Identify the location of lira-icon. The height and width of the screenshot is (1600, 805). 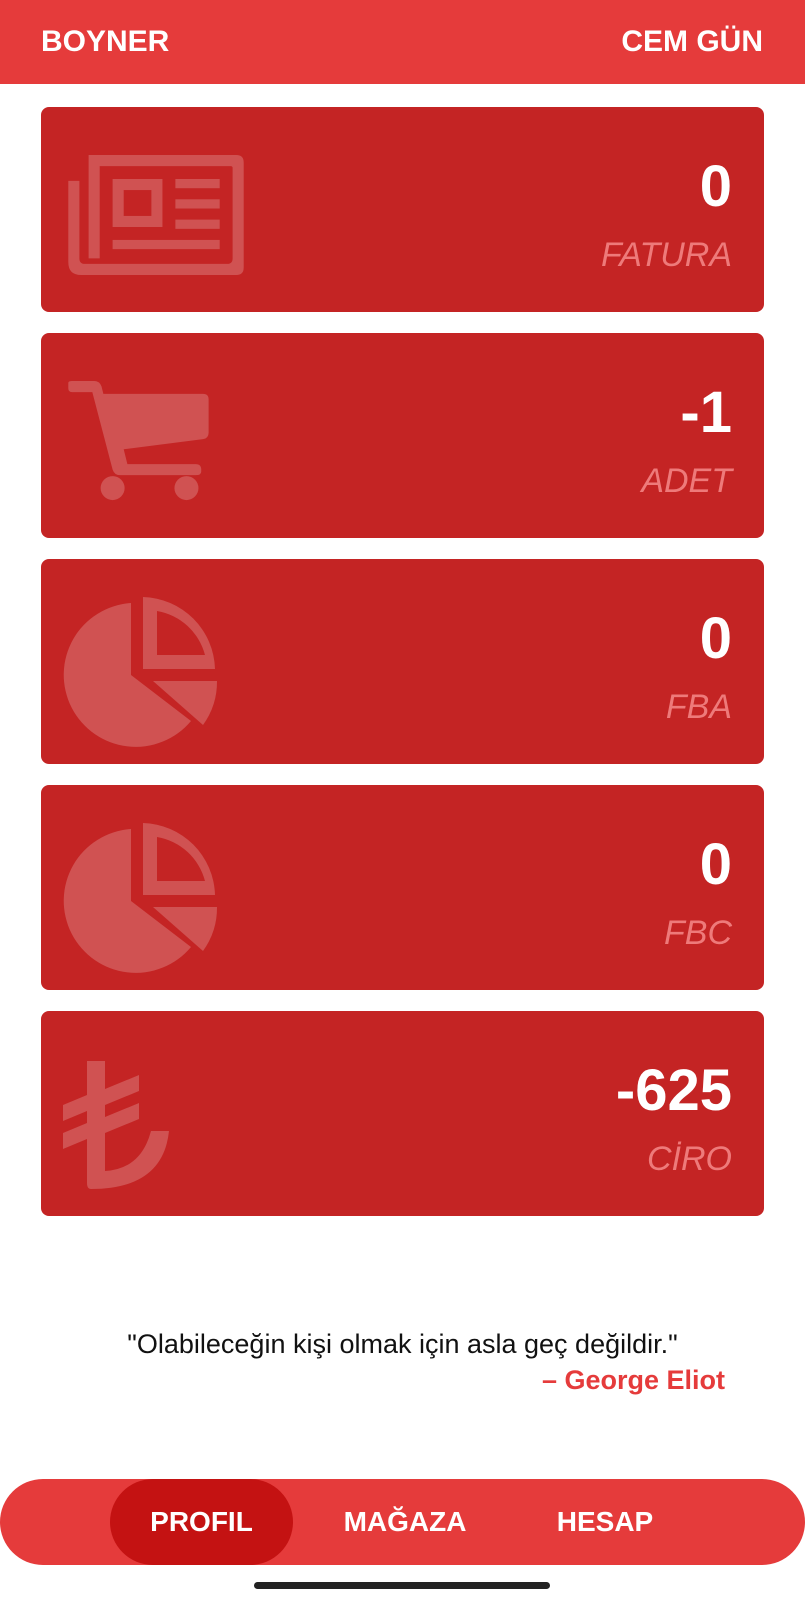
(121, 1126).